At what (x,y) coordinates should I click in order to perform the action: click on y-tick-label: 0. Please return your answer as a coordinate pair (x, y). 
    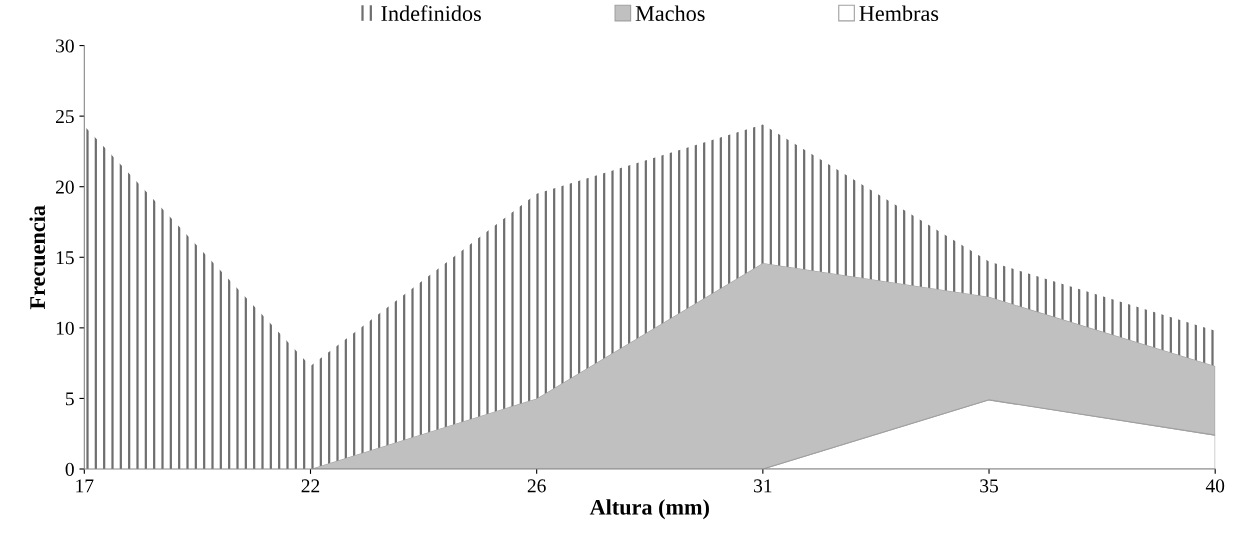
    Looking at the image, I should click on (69, 469).